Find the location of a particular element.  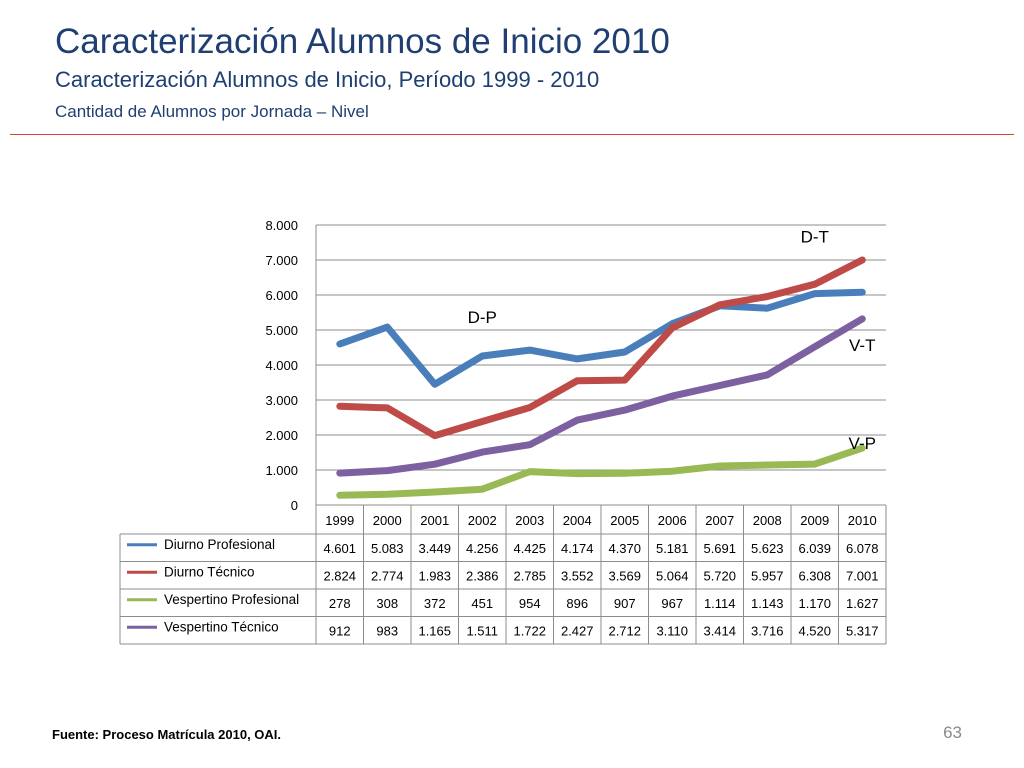

data-value: 1.114 is located at coordinates (720, 603).